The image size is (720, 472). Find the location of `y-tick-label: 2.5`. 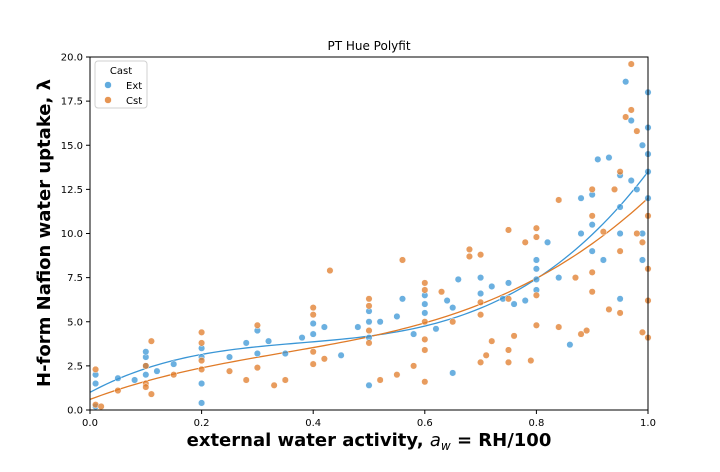

y-tick-label: 2.5 is located at coordinates (75, 366).